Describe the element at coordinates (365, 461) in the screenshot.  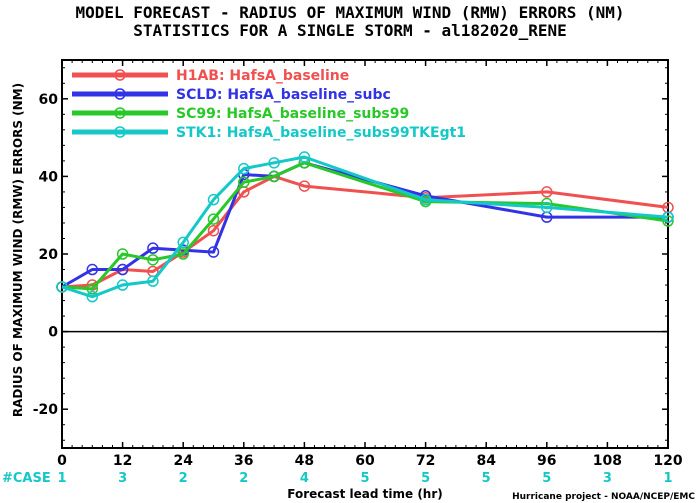
I see `x-tick-label: 60` at that location.